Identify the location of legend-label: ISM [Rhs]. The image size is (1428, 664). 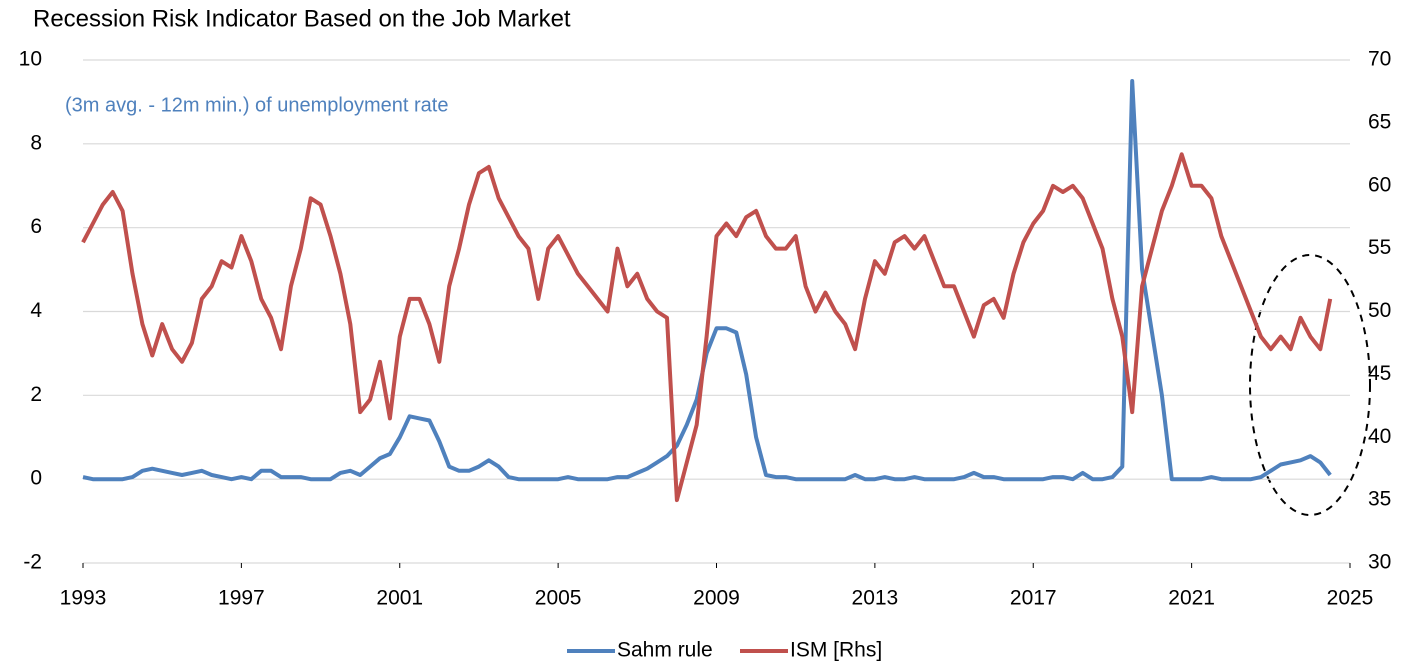
(836, 650).